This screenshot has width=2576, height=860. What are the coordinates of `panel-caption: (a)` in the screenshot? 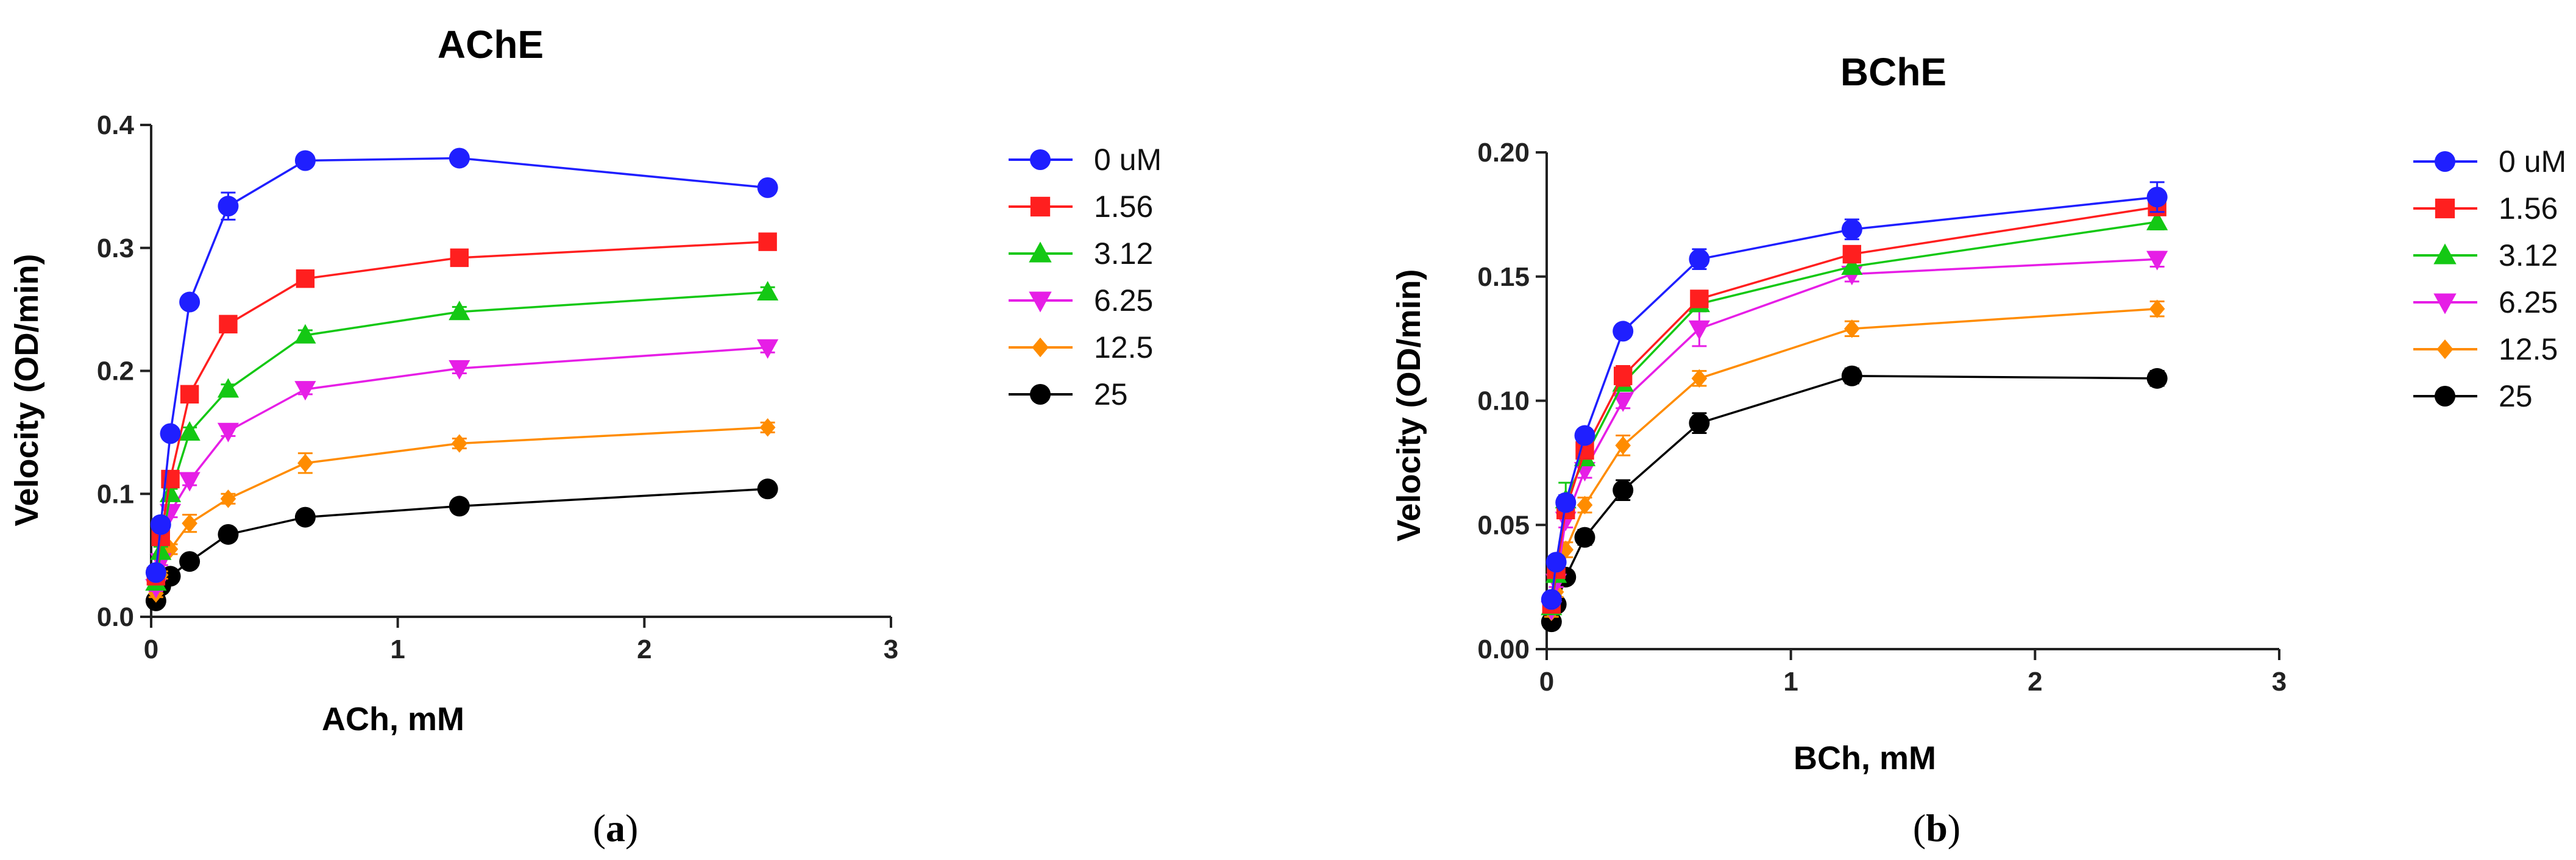 It's located at (616, 828).